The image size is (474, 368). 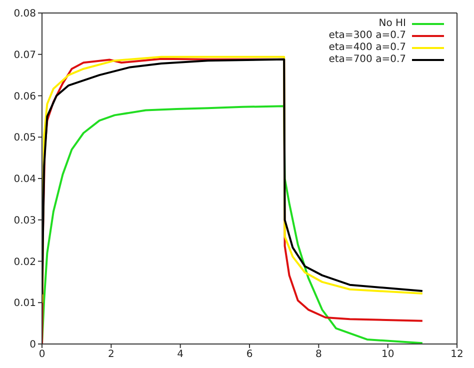 I want to click on legend-label: eta=700 a=0.7, so click(x=367, y=60).